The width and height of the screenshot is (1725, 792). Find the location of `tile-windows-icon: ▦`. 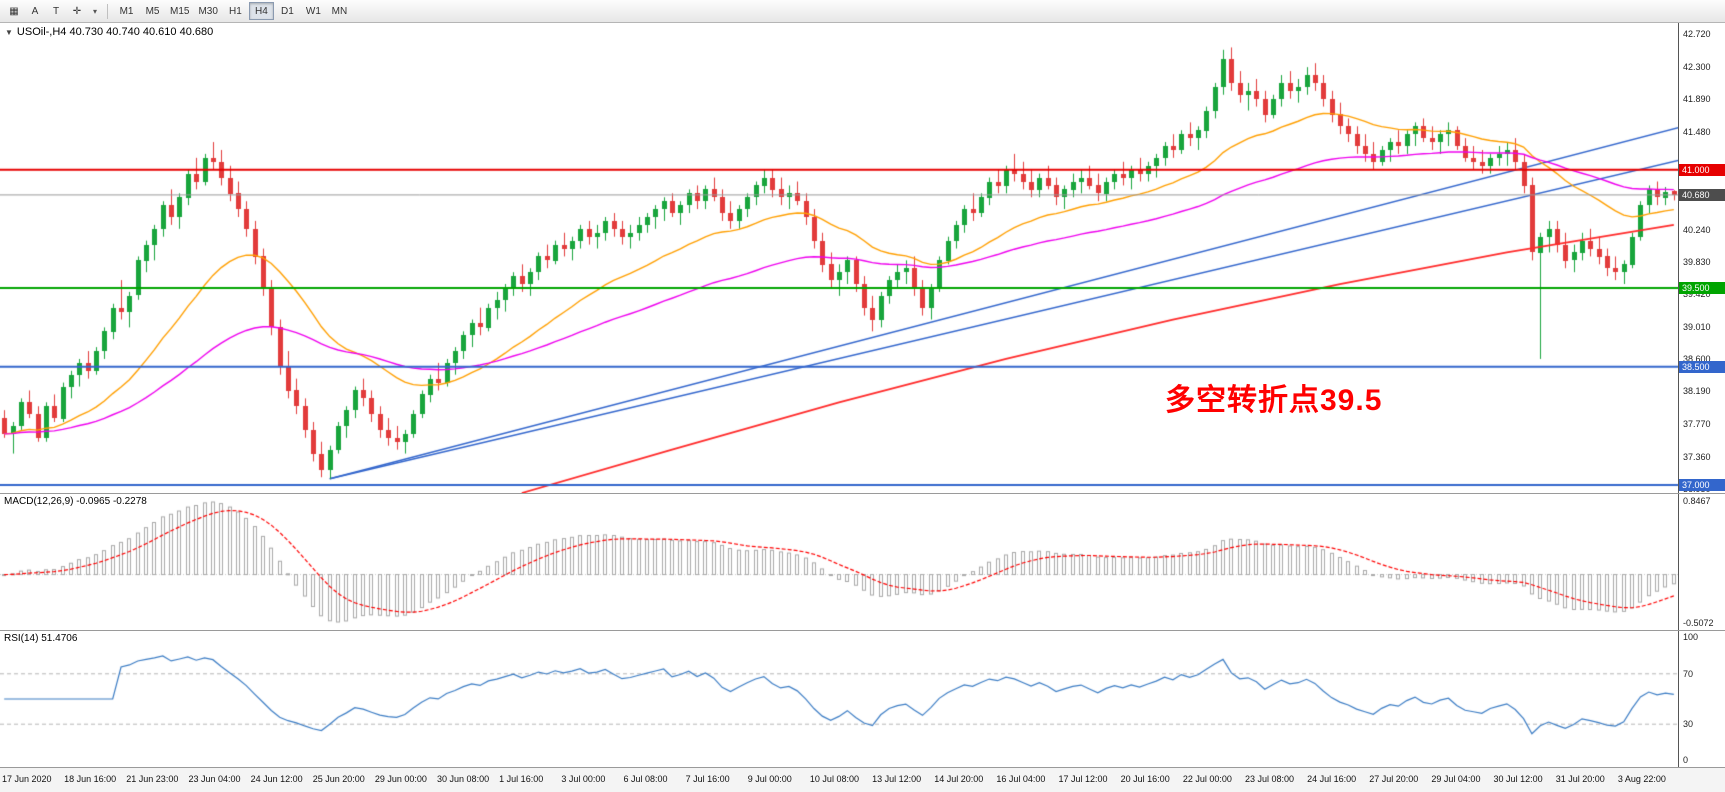

tile-windows-icon: ▦ is located at coordinates (14, 11).